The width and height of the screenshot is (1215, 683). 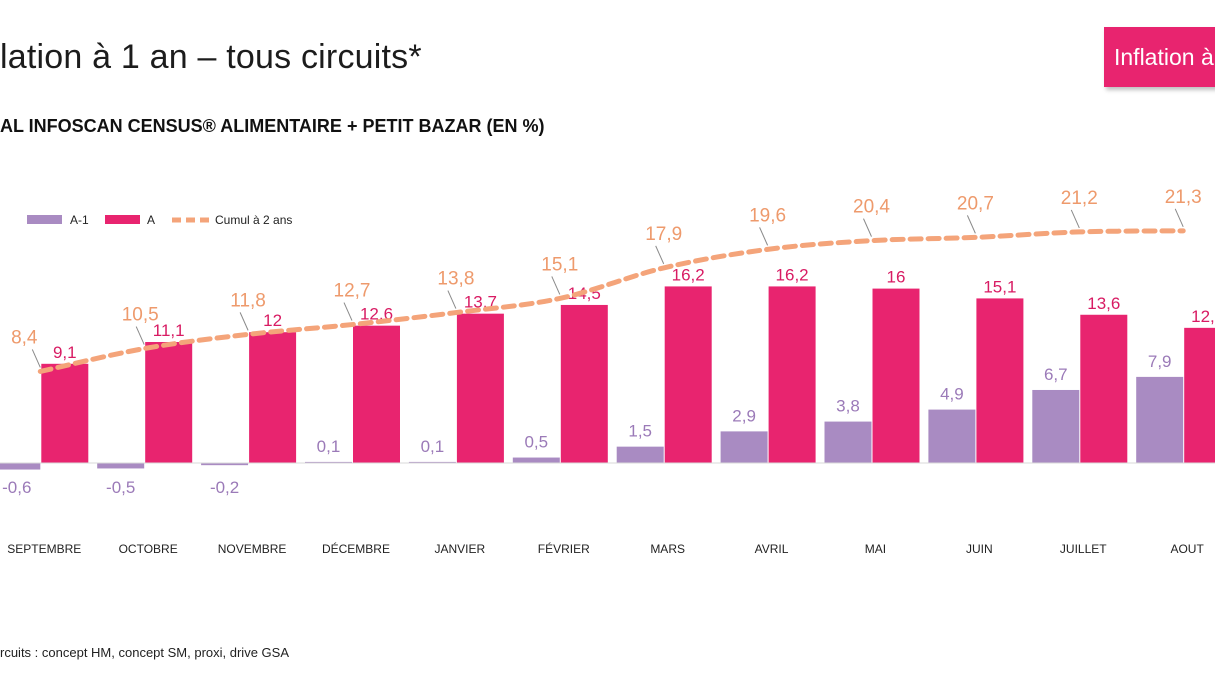 I want to click on label-cumul-0: 8,4, so click(x=24, y=337).